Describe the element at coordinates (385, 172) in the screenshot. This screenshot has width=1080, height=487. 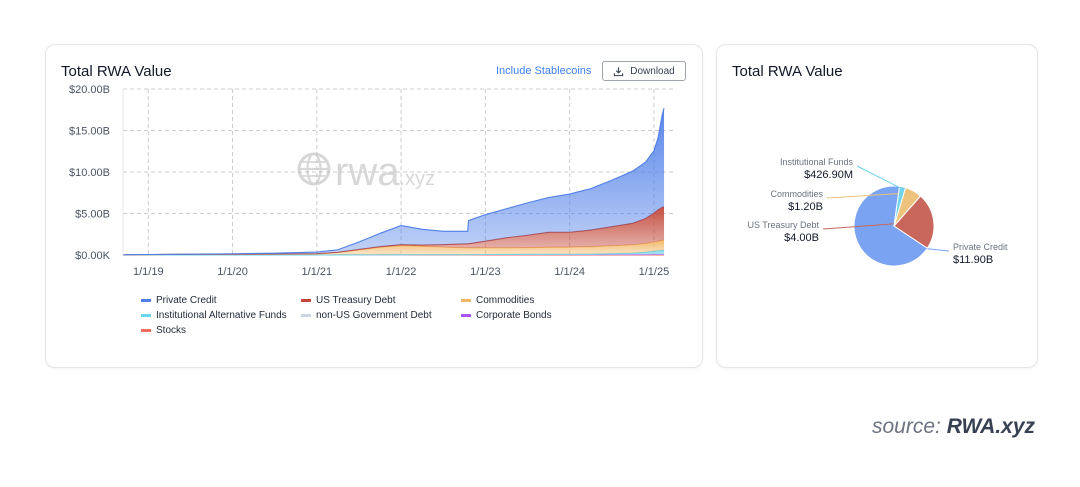
I see `watermark-text: rwa.xyz` at that location.